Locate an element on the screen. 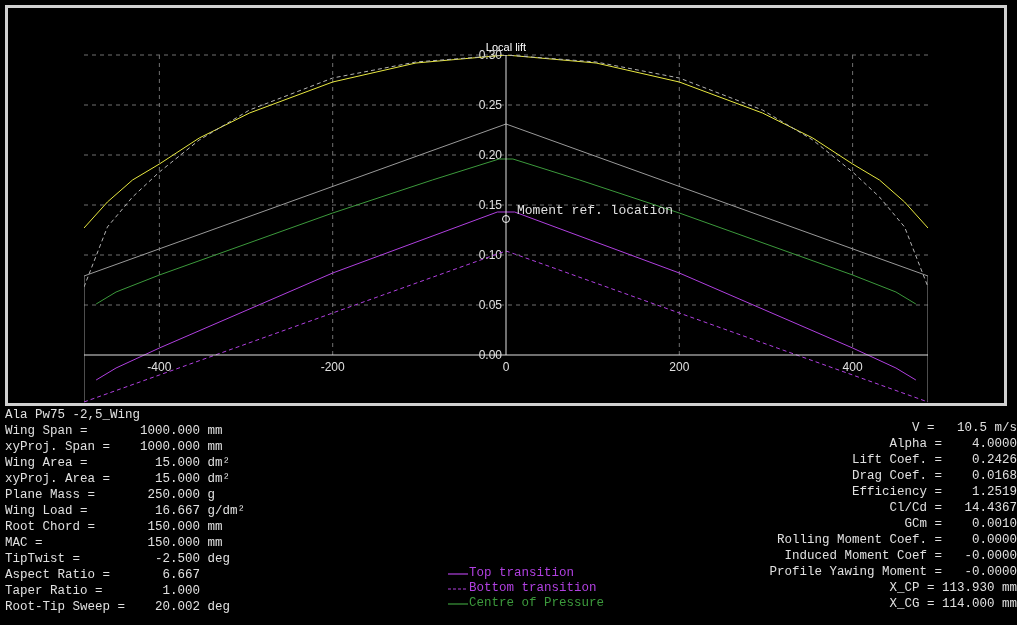 The image size is (1017, 625). text: GCm = 0.0010 is located at coordinates (960, 524).